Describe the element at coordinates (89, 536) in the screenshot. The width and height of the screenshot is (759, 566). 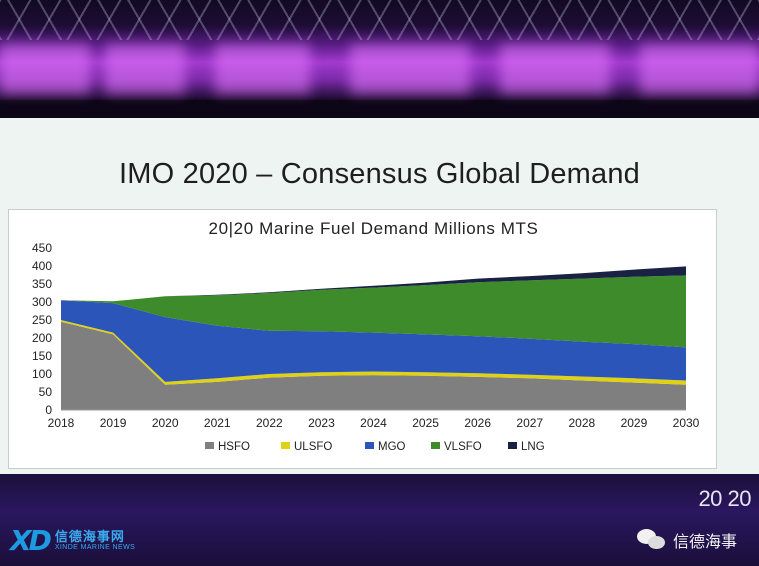
I see `logo-chinese-name: 信德海事网` at that location.